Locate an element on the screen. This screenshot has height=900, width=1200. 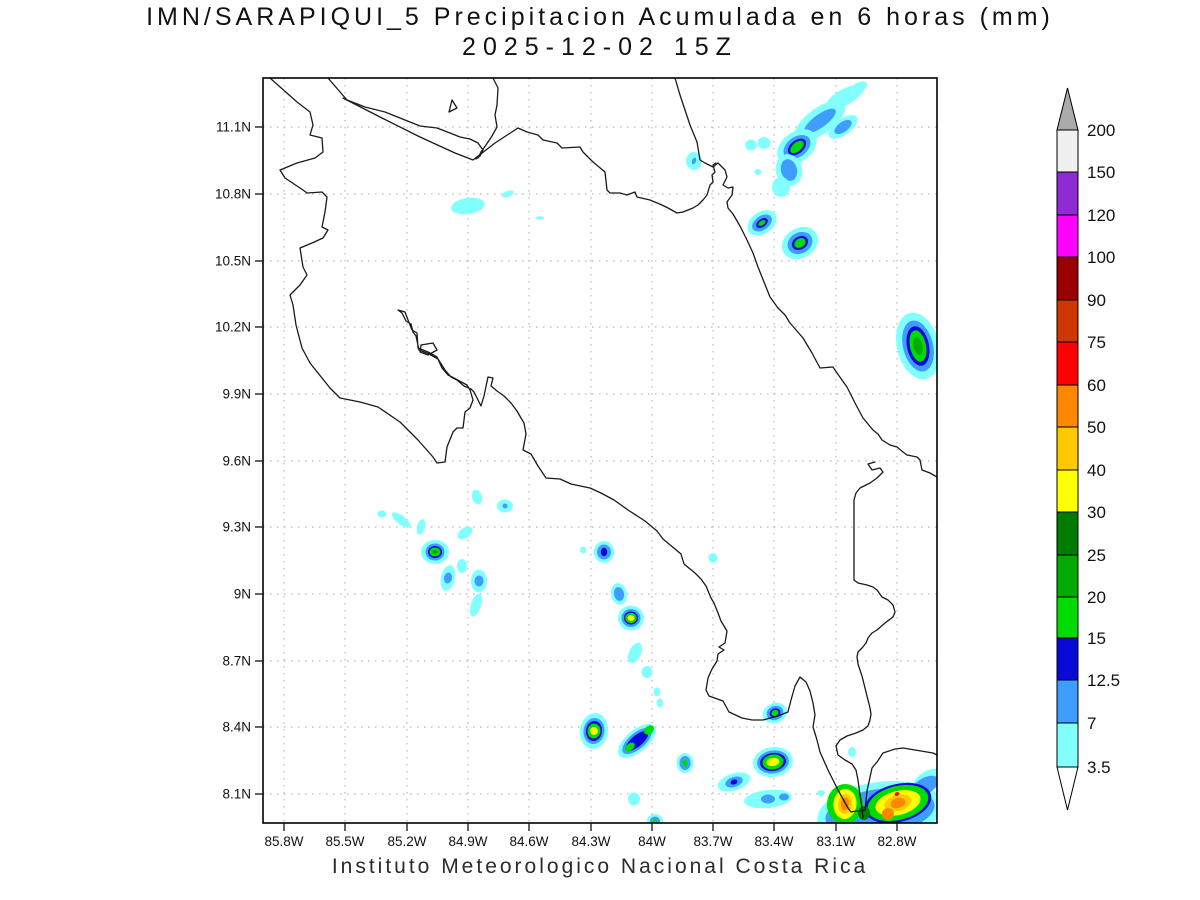
colorbar-level-label: 15 is located at coordinates (1096, 638).